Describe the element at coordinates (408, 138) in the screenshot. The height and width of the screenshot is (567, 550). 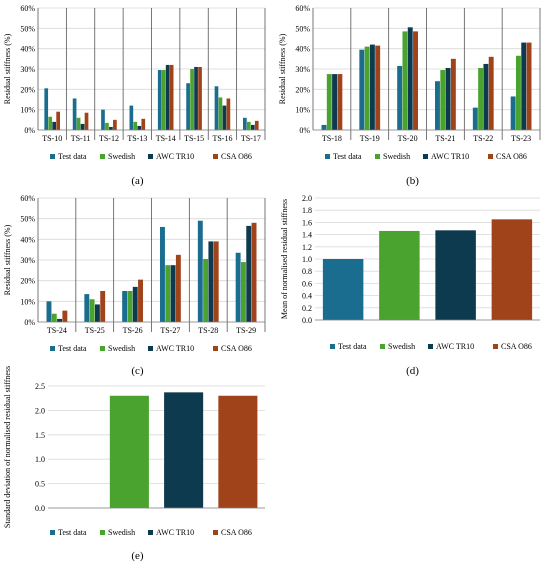
I see `x-tick-label: TS-20` at that location.